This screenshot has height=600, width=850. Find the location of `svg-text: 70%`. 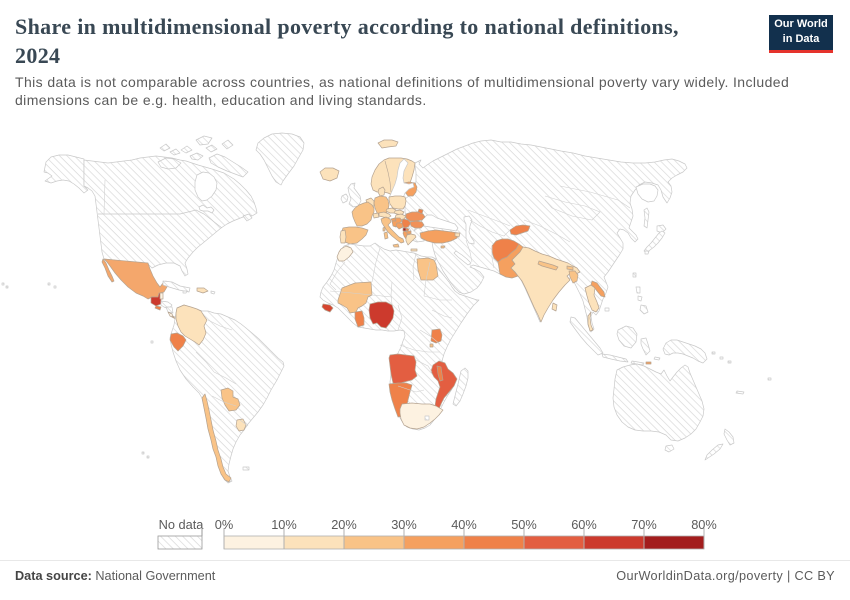

svg-text: 70% is located at coordinates (644, 524).